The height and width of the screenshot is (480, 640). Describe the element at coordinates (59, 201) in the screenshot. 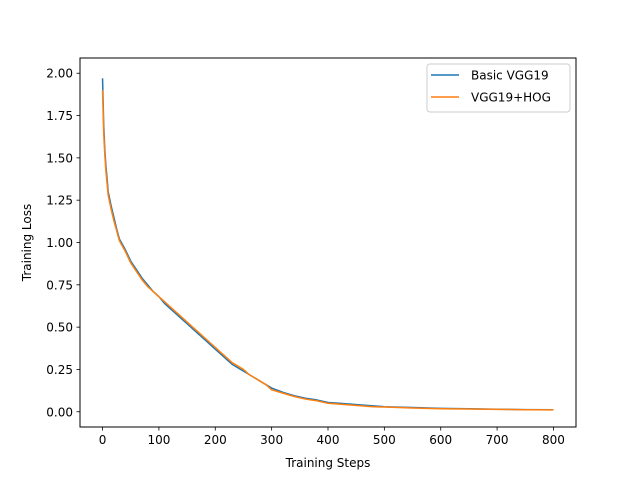

I see `y-tick-label: 1.25` at that location.